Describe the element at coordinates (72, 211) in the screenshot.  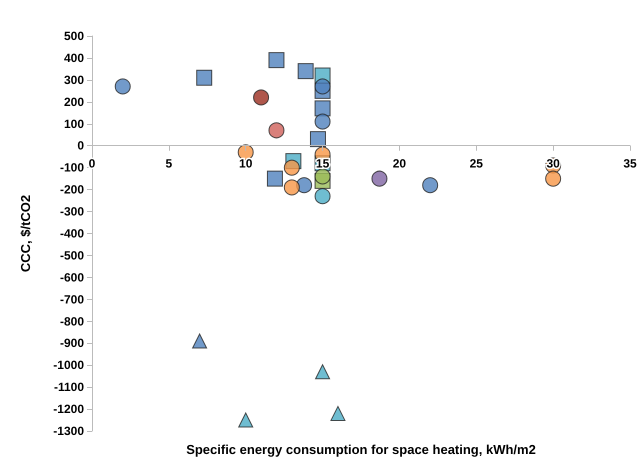
I see `y-tick-label: -300` at that location.